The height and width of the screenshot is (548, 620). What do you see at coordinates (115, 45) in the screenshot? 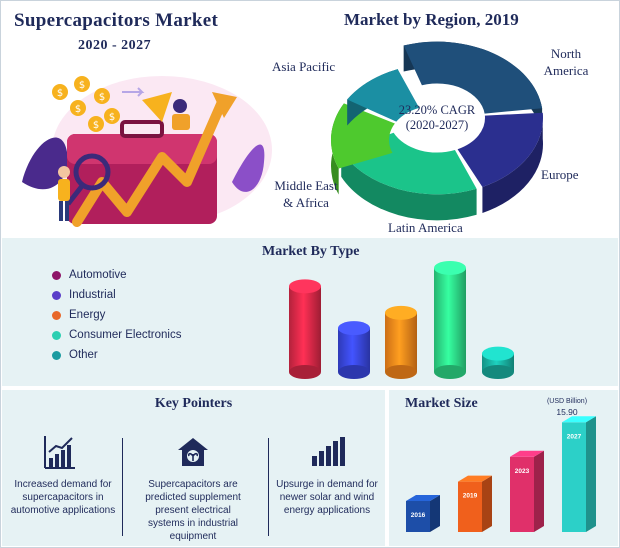
I see `year-range: 2020 - 2027` at bounding box center [115, 45].